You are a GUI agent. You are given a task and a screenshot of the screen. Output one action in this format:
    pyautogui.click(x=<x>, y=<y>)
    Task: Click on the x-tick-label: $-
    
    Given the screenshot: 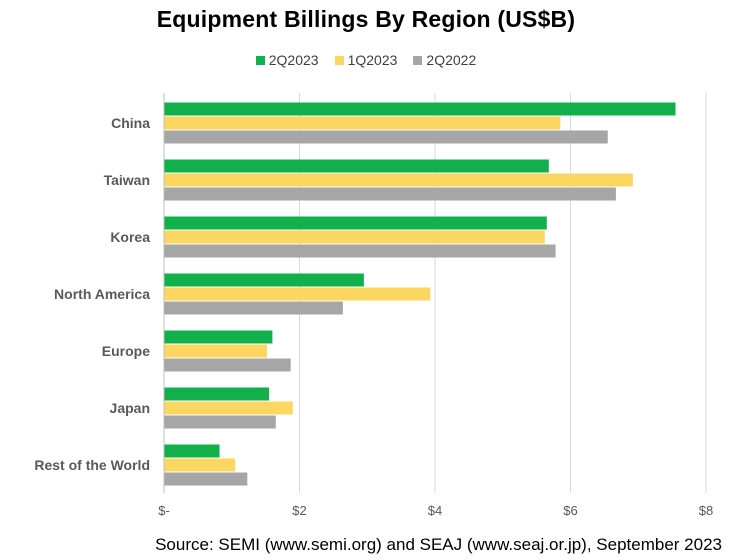 What is the action you would take?
    pyautogui.click(x=164, y=510)
    